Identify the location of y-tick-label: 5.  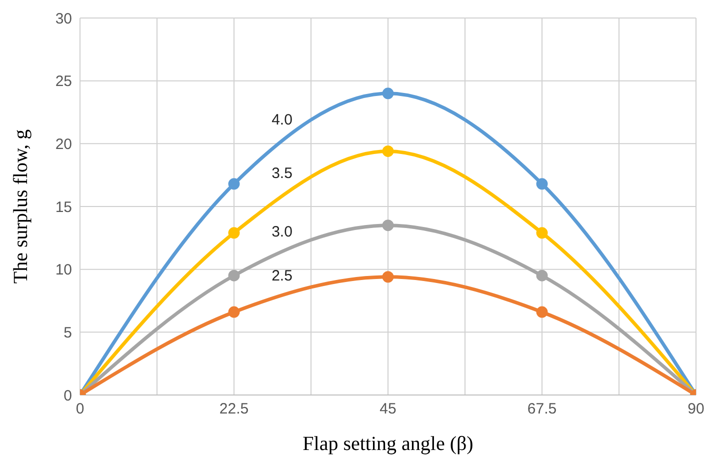
(68, 333).